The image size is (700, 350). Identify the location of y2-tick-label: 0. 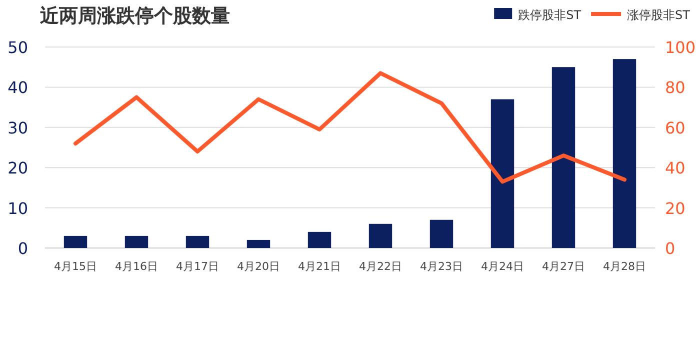
(670, 248).